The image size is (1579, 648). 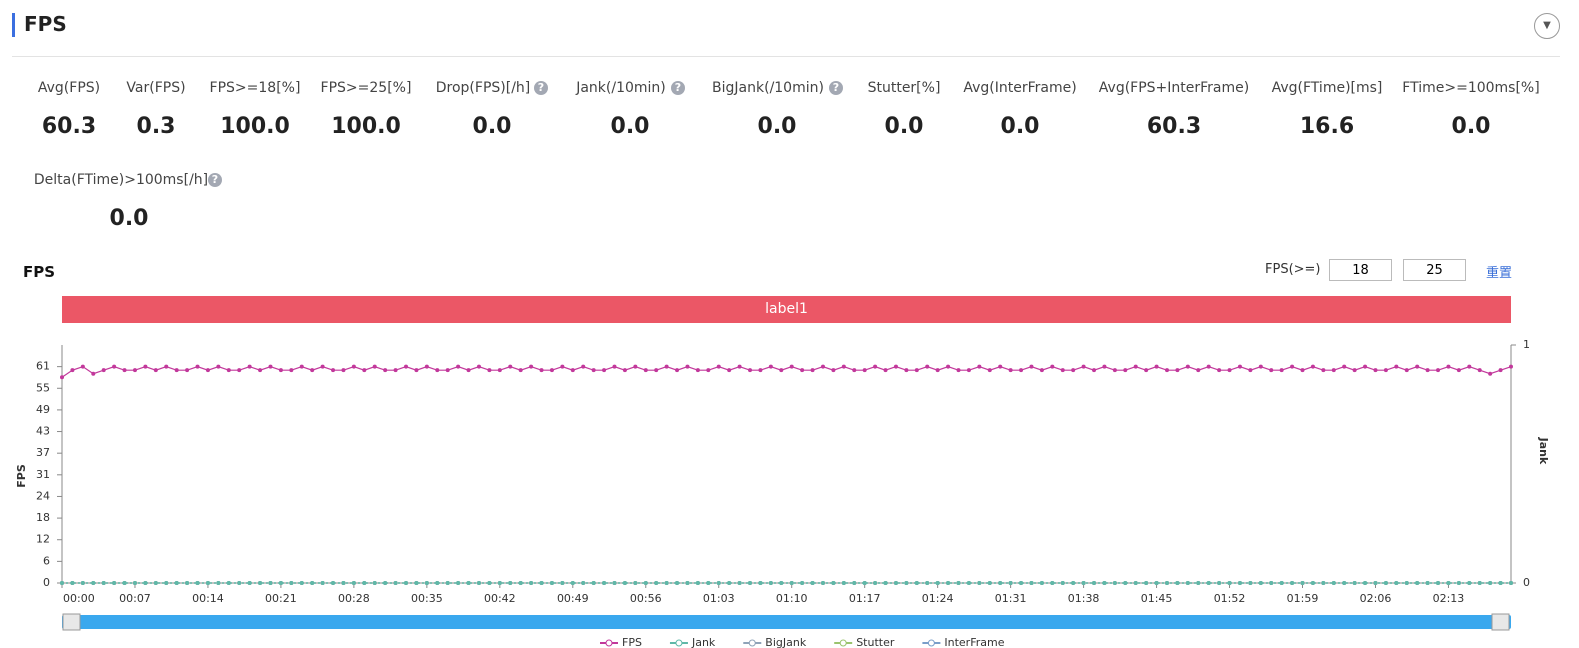 I want to click on y-tick-label: 55, so click(x=43, y=387).